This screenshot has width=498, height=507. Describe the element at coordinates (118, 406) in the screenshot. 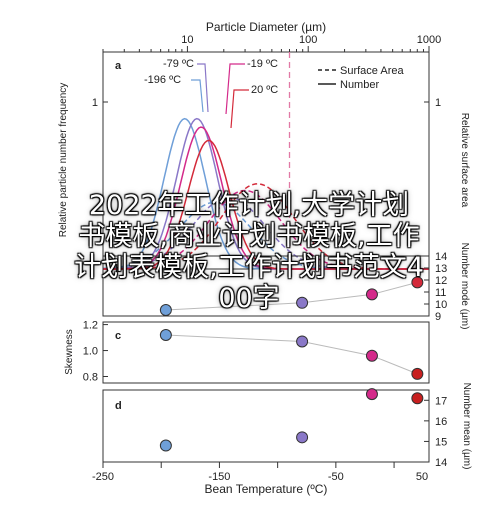

I see `panel-d-letter: d` at that location.